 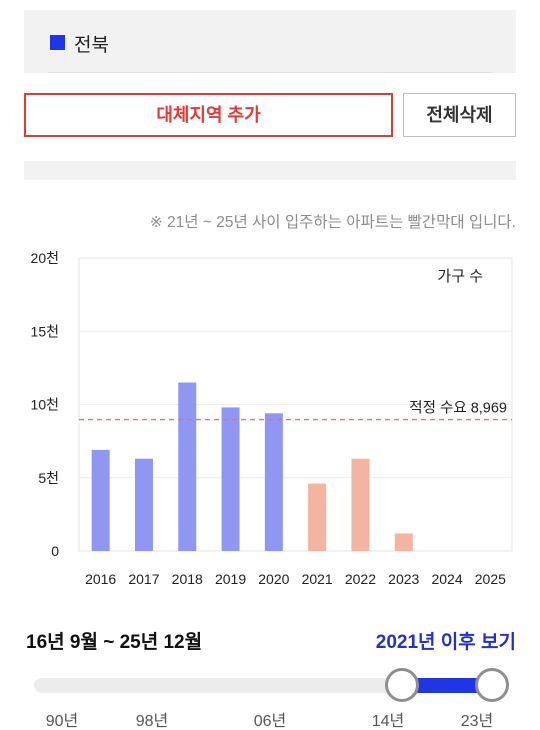 What do you see at coordinates (446, 579) in the screenshot?
I see `x-tick-label: 2024` at bounding box center [446, 579].